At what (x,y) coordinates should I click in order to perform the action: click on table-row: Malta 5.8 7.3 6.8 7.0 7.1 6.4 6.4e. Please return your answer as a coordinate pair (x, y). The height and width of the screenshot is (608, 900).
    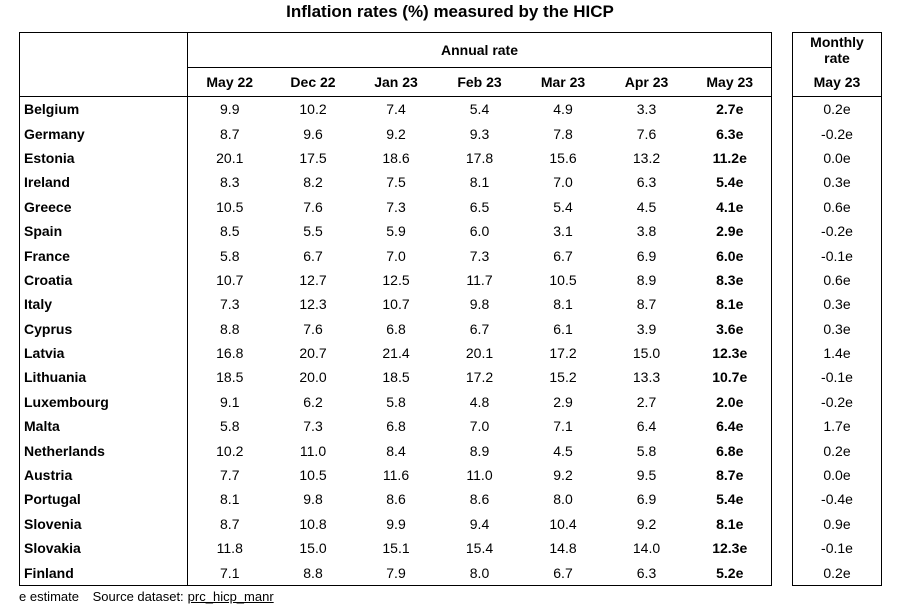
    Looking at the image, I should click on (395, 426).